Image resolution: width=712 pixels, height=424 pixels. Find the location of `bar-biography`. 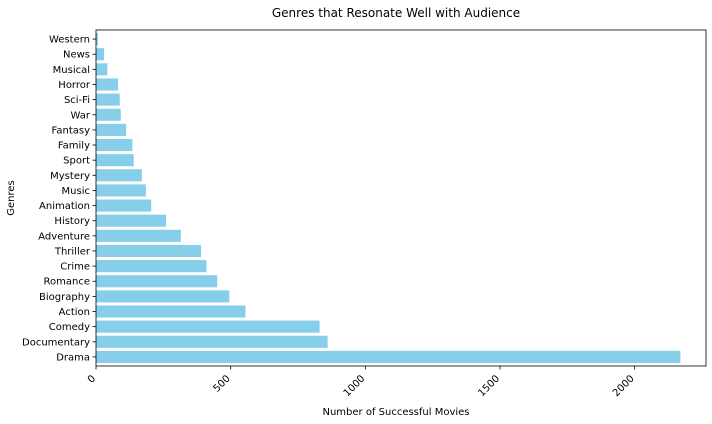

bar-biography is located at coordinates (163, 296).